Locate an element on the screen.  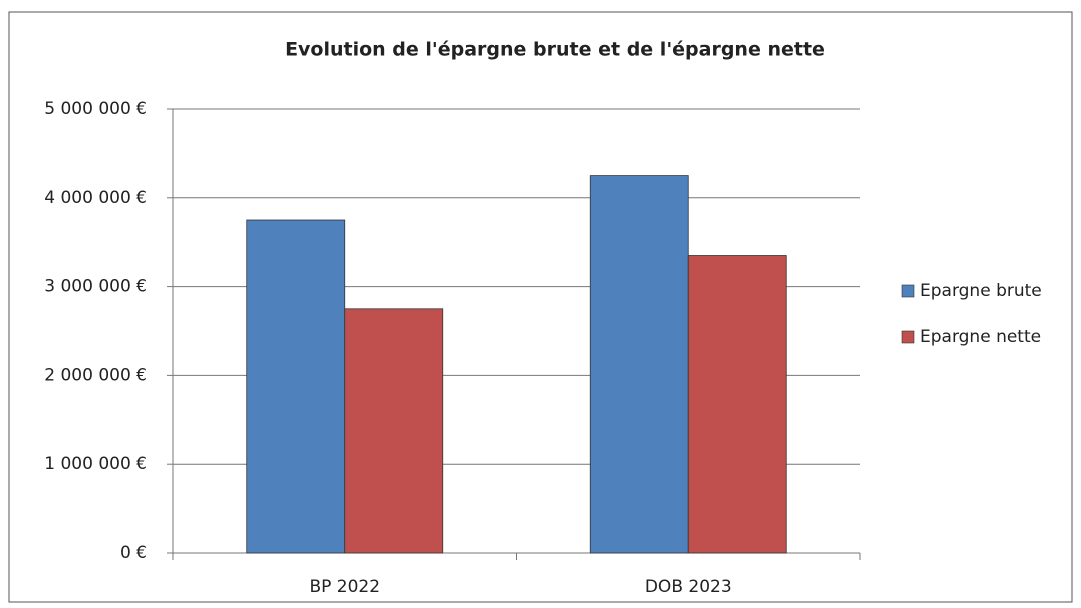
legend-label: Epargne brute is located at coordinates (981, 291).